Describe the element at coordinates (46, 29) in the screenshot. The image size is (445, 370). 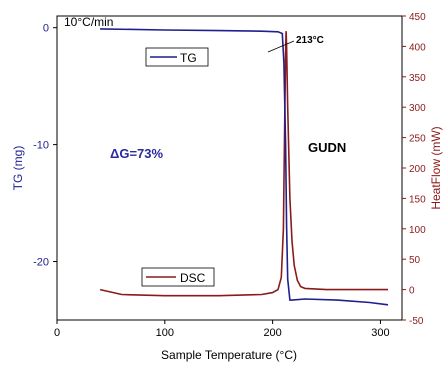
I see `y-left-tick-label: 0` at that location.